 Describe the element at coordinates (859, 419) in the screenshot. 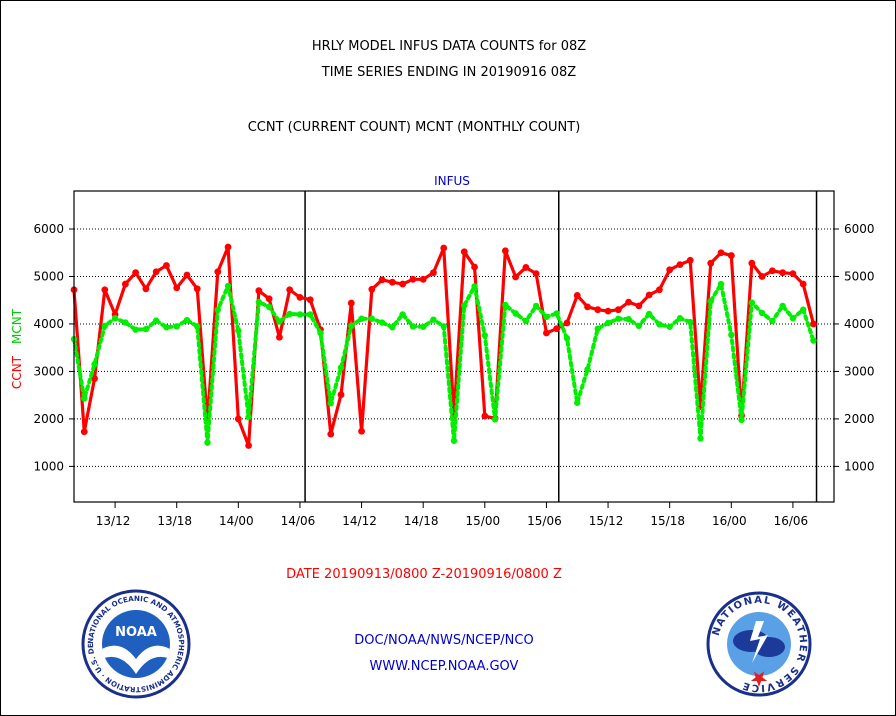

I see `y-tick-label-right: 2000` at that location.